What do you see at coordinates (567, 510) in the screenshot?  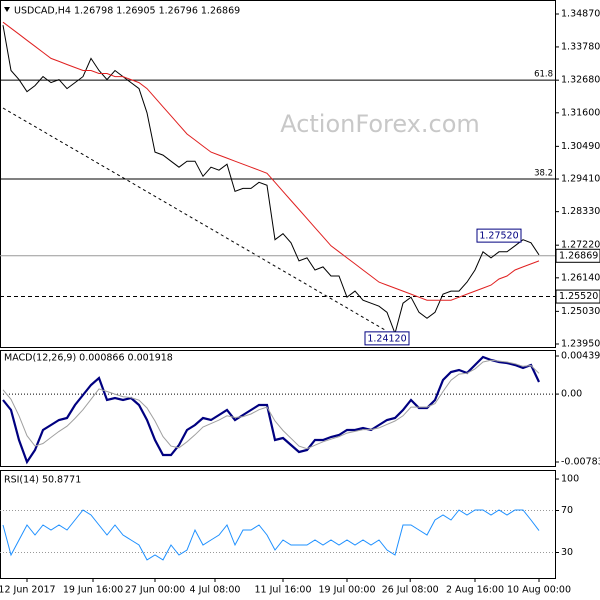 I see `y-tick-label: 70` at bounding box center [567, 510].